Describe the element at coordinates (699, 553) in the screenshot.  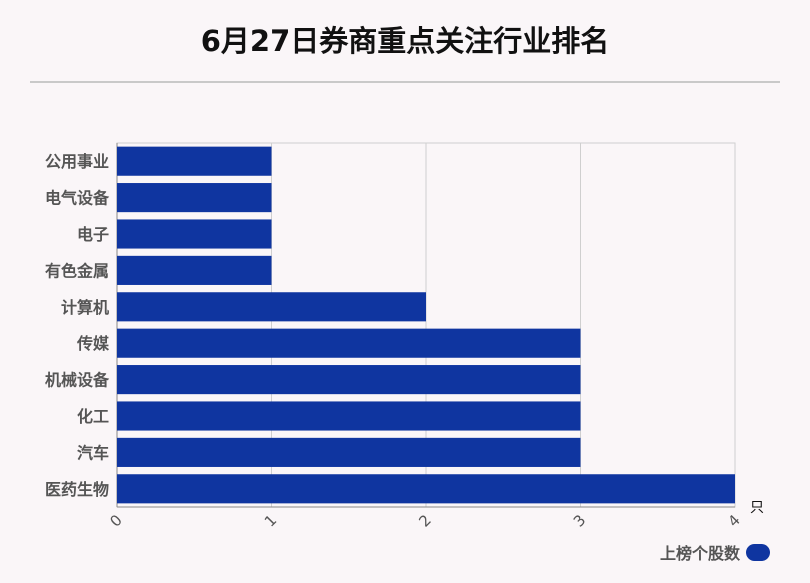
I see `legend-label: 上榜个股数` at that location.